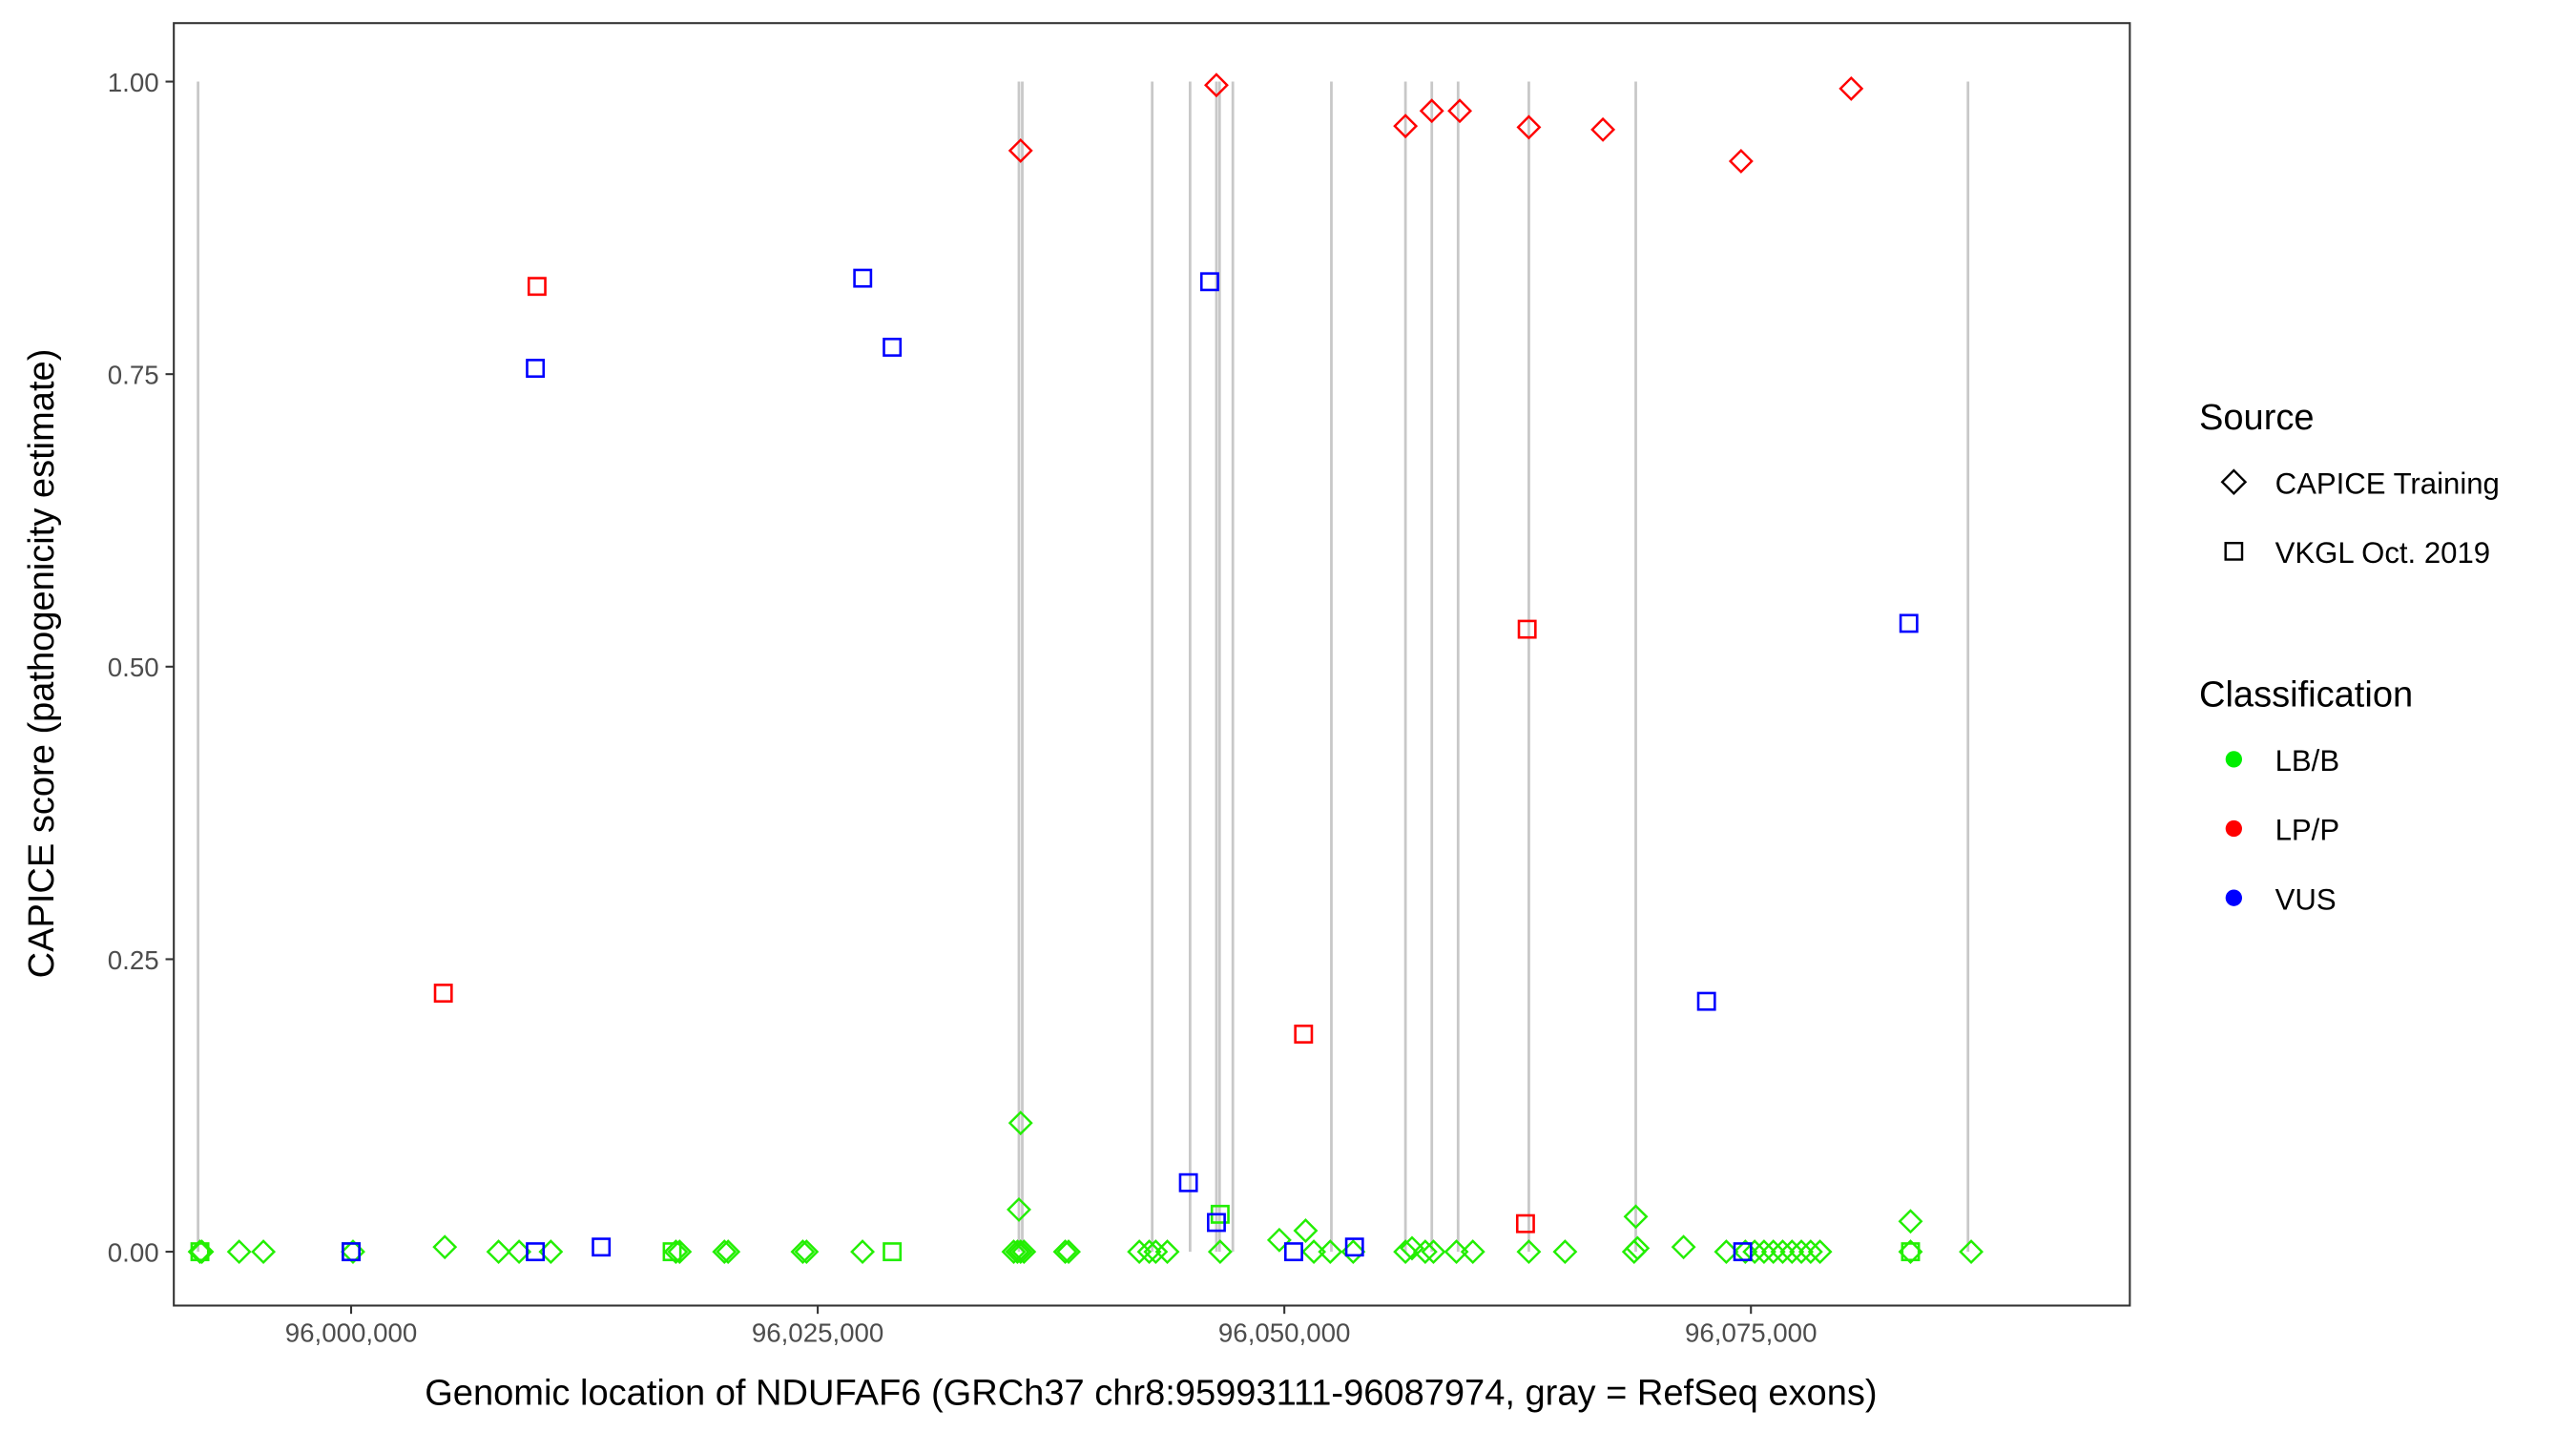 The height and width of the screenshot is (1431, 2576). I want to click on legend-item-lpp: LP/P, so click(2307, 830).